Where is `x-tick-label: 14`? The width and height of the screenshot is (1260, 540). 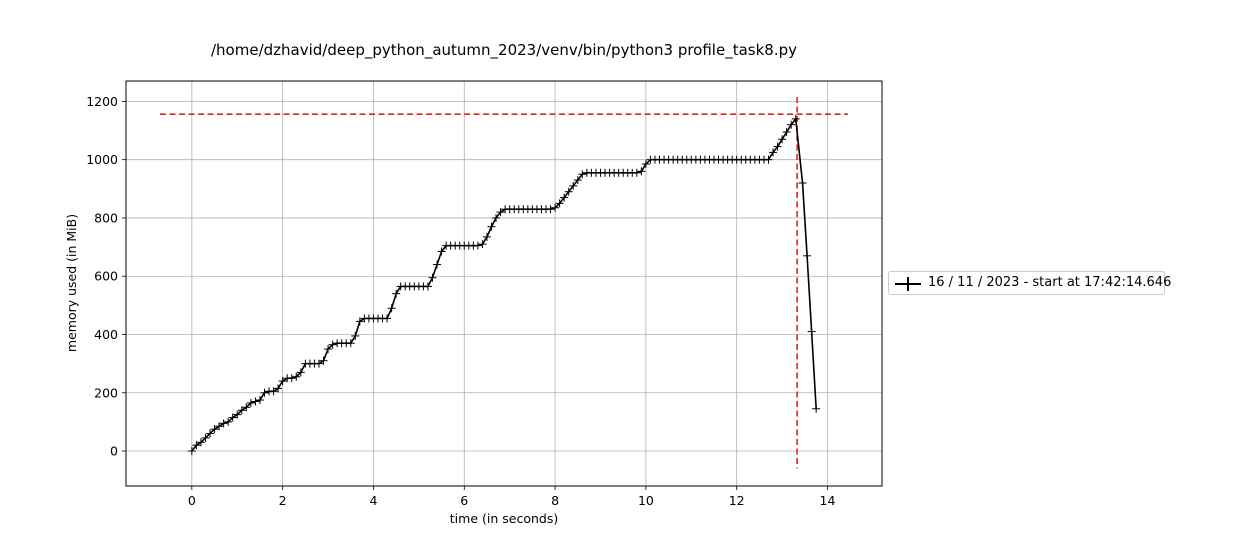 x-tick-label: 14 is located at coordinates (828, 500).